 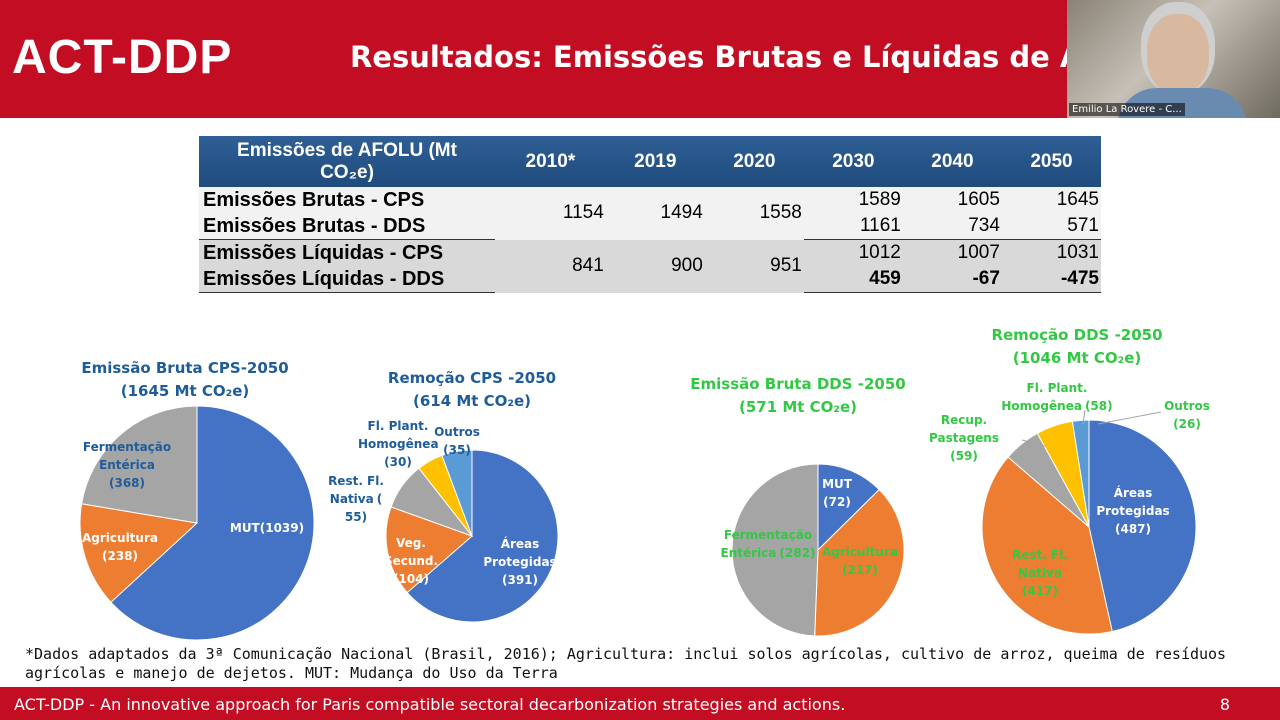 I want to click on row-label: Emissões Brutas - DDS, so click(x=347, y=226).